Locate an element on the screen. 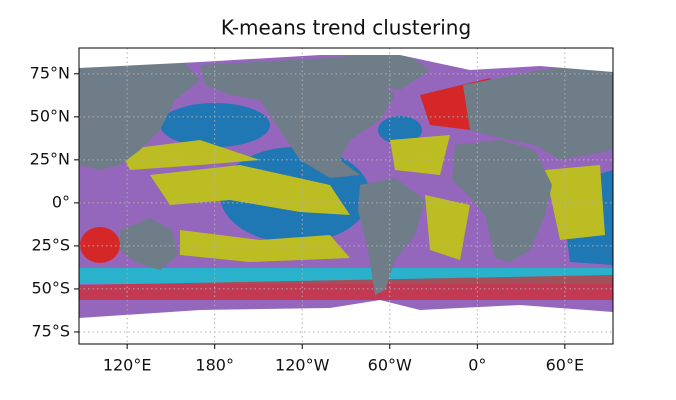 This screenshot has width=676, height=400. y-tick-label: 75°S is located at coordinates (50, 330).